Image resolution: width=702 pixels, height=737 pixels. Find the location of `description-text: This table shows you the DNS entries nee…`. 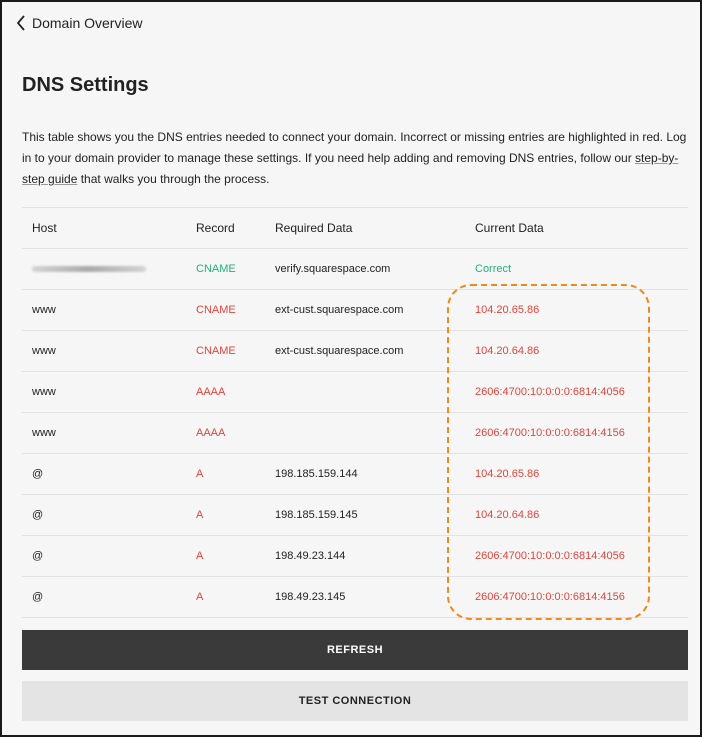

description-text: This table shows you the DNS entries nee… is located at coordinates (354, 147).